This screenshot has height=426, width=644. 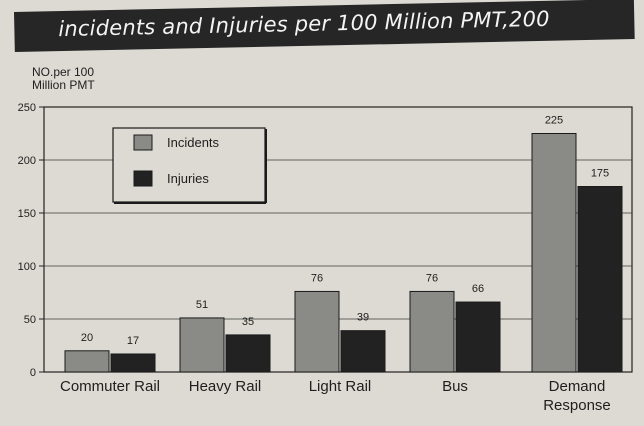 What do you see at coordinates (554, 121) in the screenshot?
I see `data-label: 225` at bounding box center [554, 121].